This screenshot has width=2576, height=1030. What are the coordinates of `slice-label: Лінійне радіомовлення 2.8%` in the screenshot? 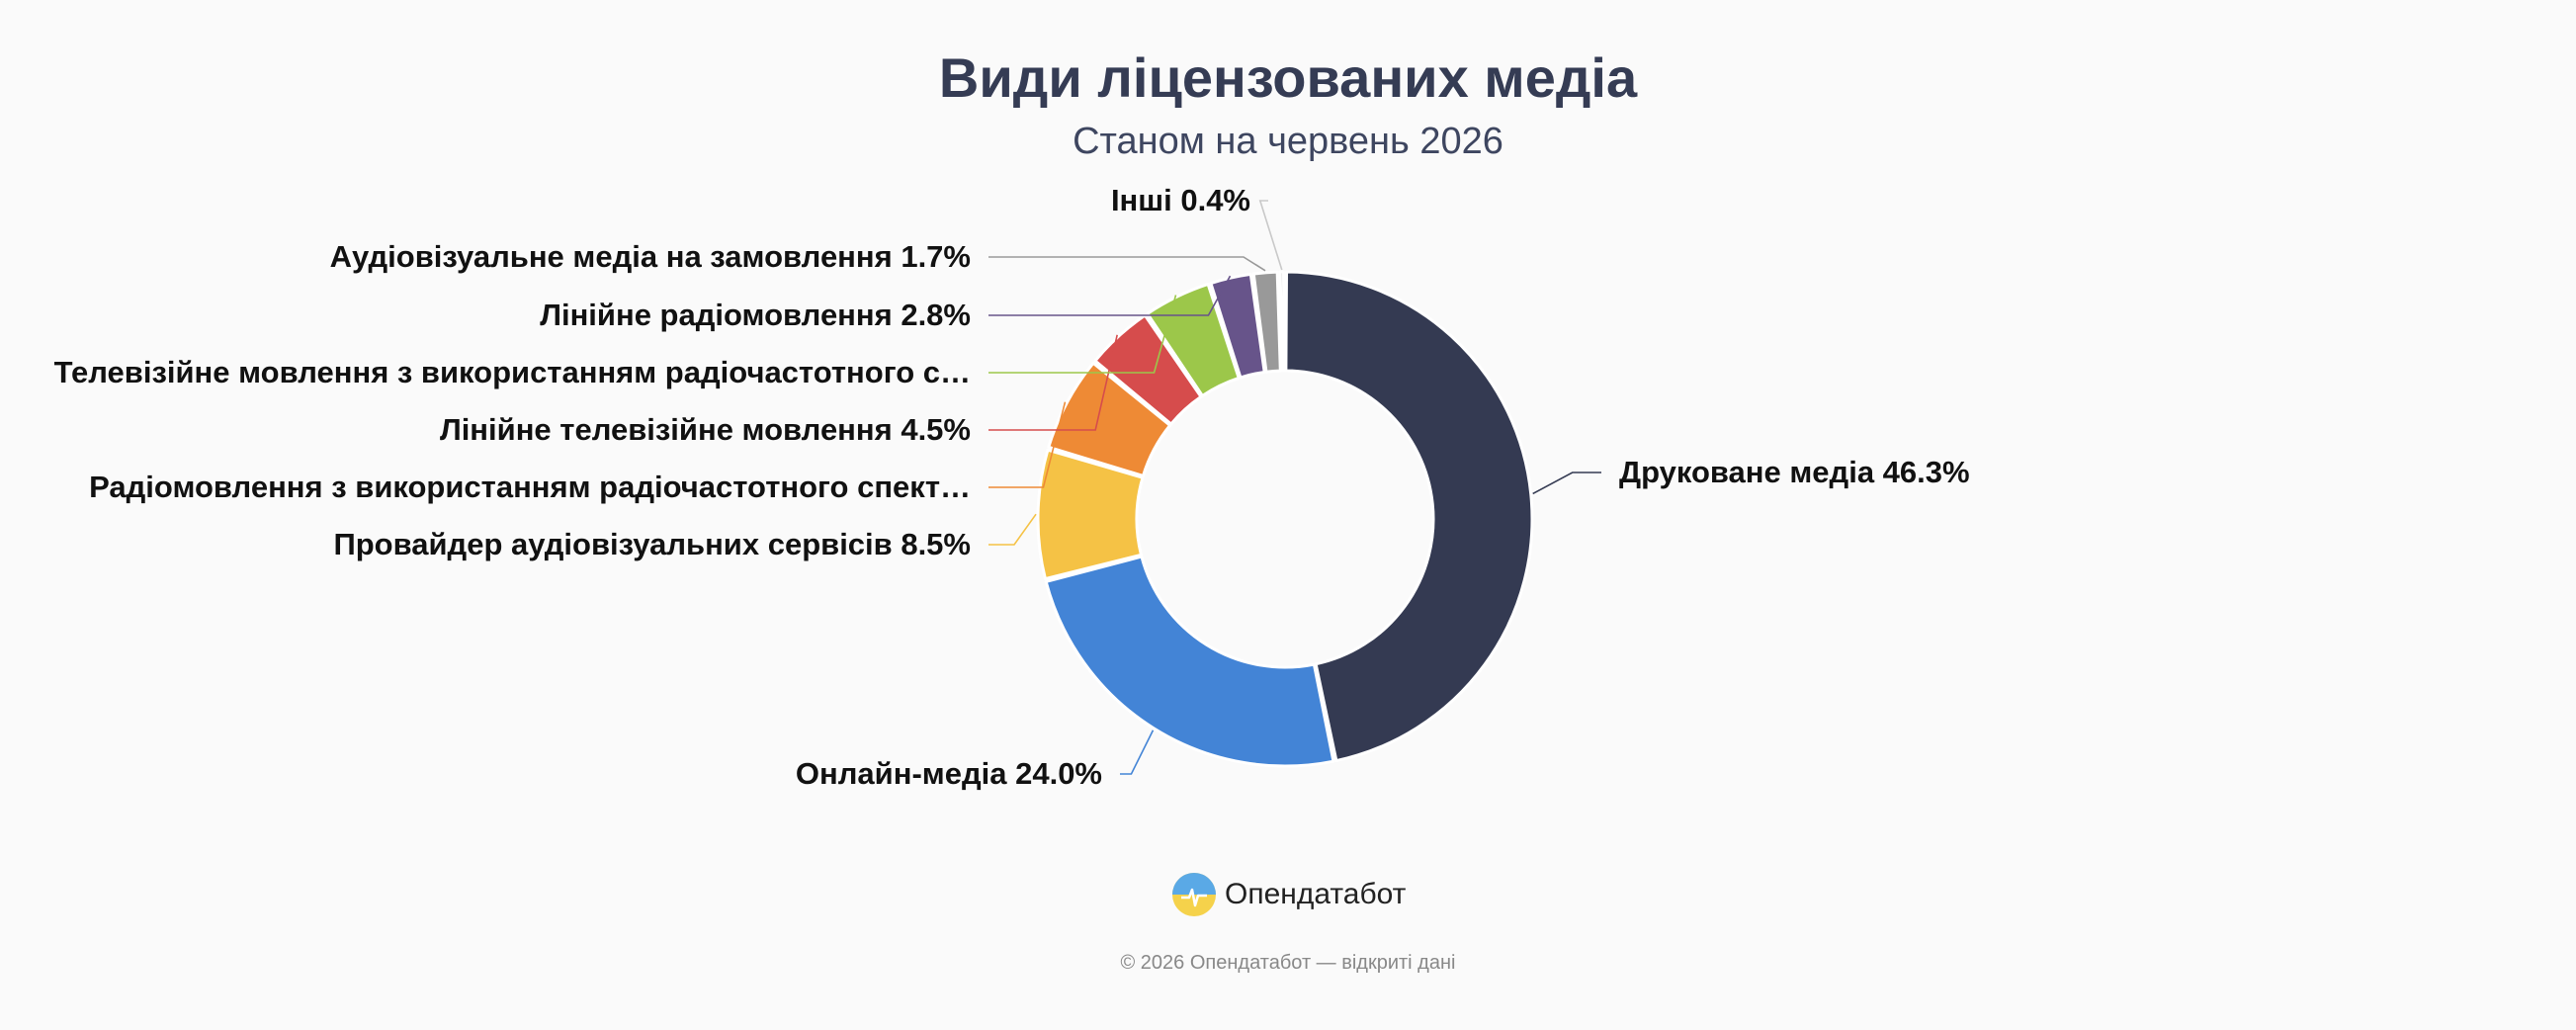 It's located at (755, 315).